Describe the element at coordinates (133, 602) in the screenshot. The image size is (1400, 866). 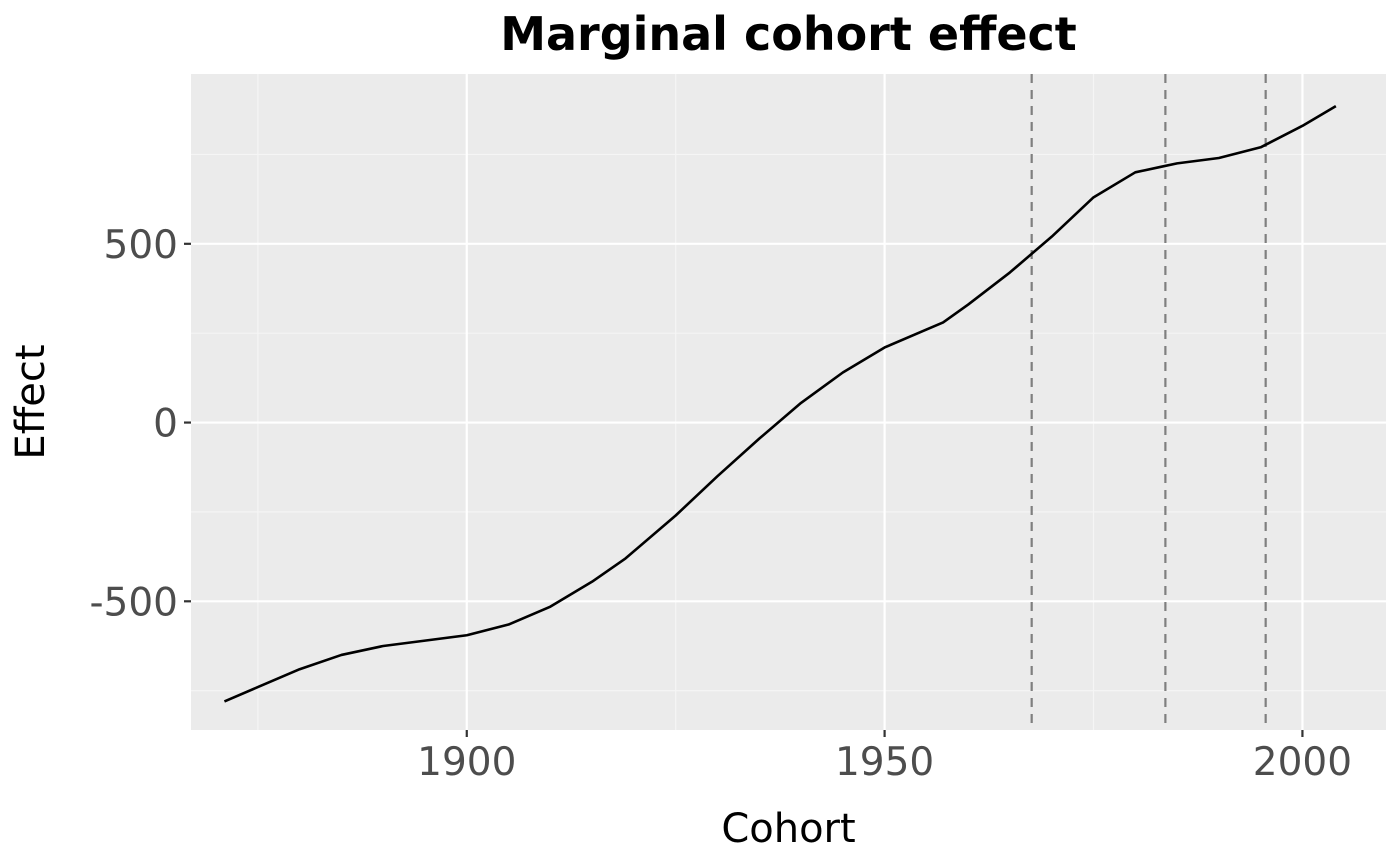
I see `y-tick-label: -500` at that location.